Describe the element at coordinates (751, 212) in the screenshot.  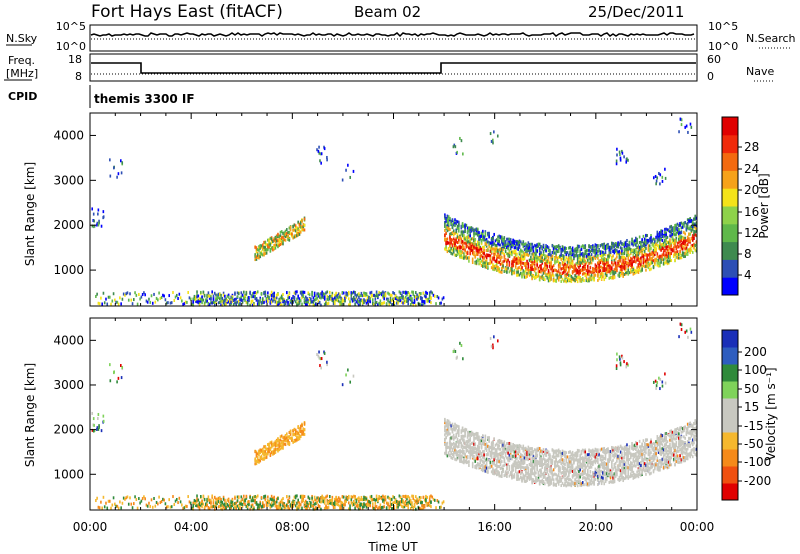
I see `colorbar-tick-label: 16` at that location.